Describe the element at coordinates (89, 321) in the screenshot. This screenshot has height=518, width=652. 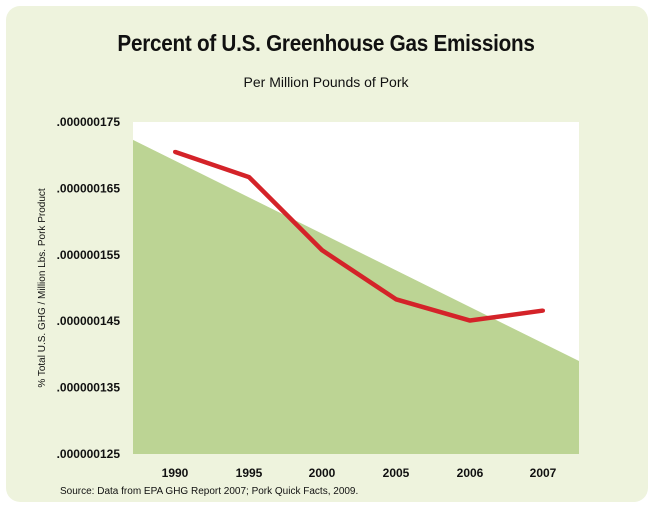
I see `y-tick-label: .000000145` at that location.